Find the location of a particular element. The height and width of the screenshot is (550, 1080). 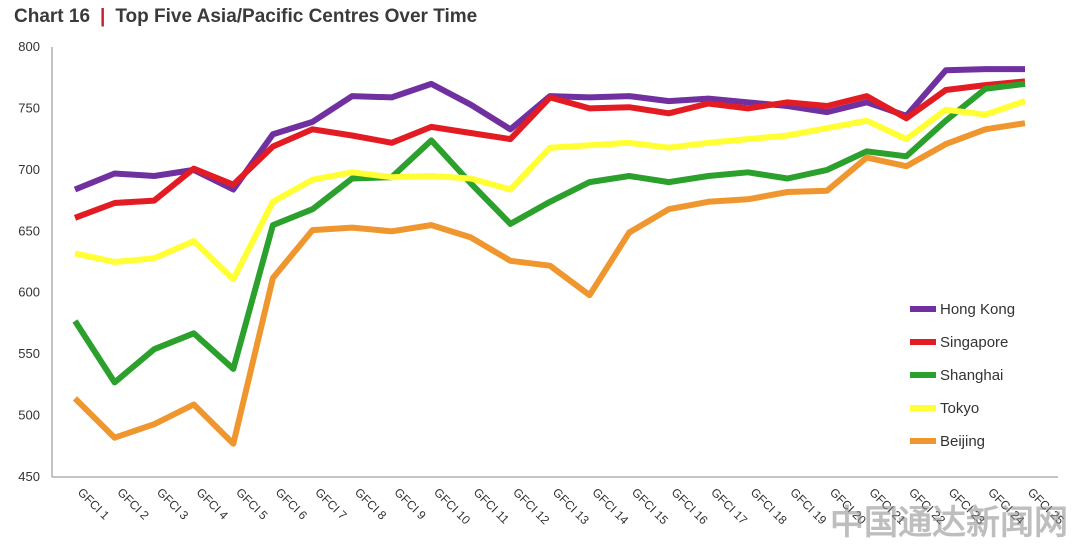

chart-legend: Hong Kong Singapore Shanghai Tokyo Beijing is located at coordinates (962, 375).